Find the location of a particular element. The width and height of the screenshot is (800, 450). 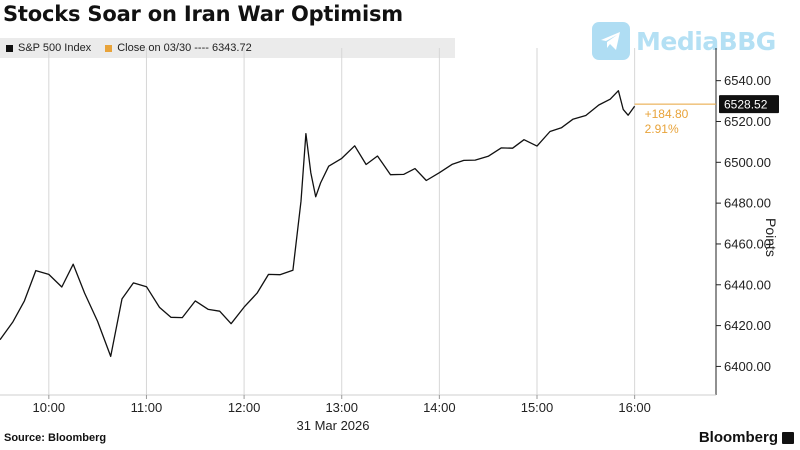

watermark-text: MediaBBG is located at coordinates (706, 41).